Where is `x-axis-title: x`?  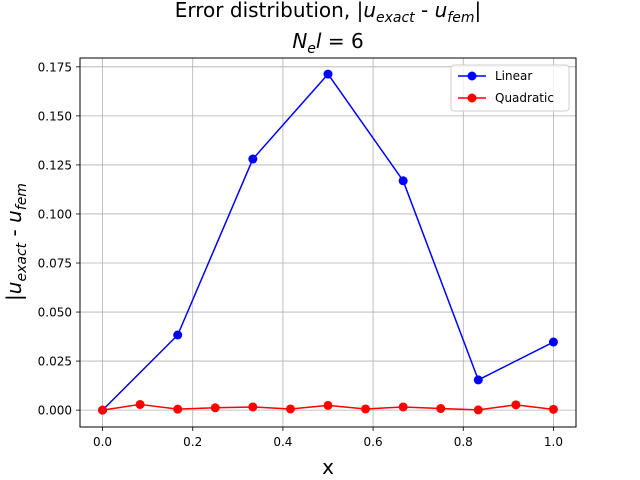
x-axis-title: x is located at coordinates (328, 467).